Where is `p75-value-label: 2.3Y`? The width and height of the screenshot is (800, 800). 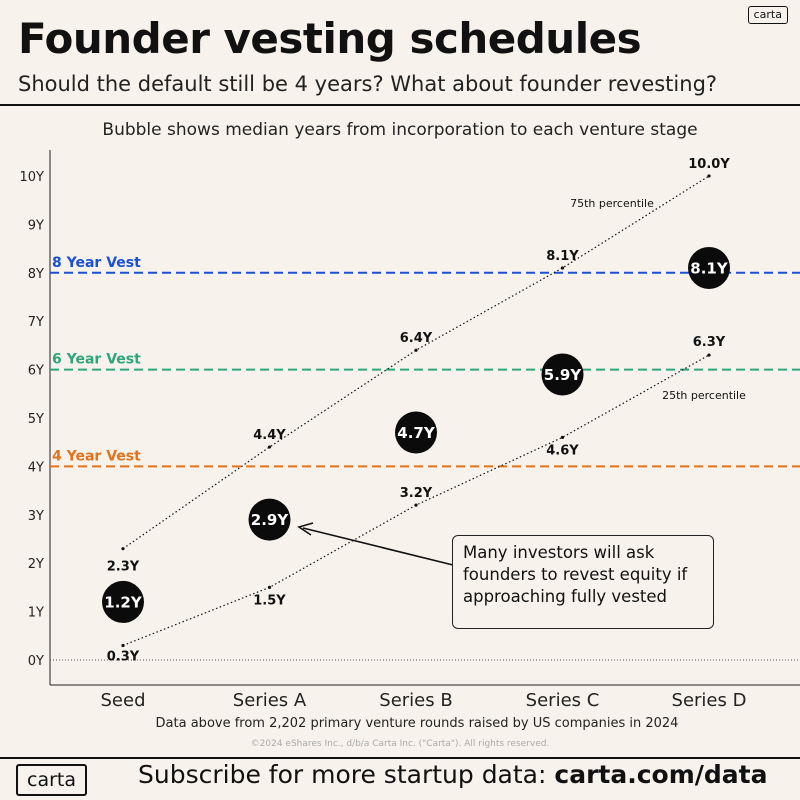 p75-value-label: 2.3Y is located at coordinates (123, 567).